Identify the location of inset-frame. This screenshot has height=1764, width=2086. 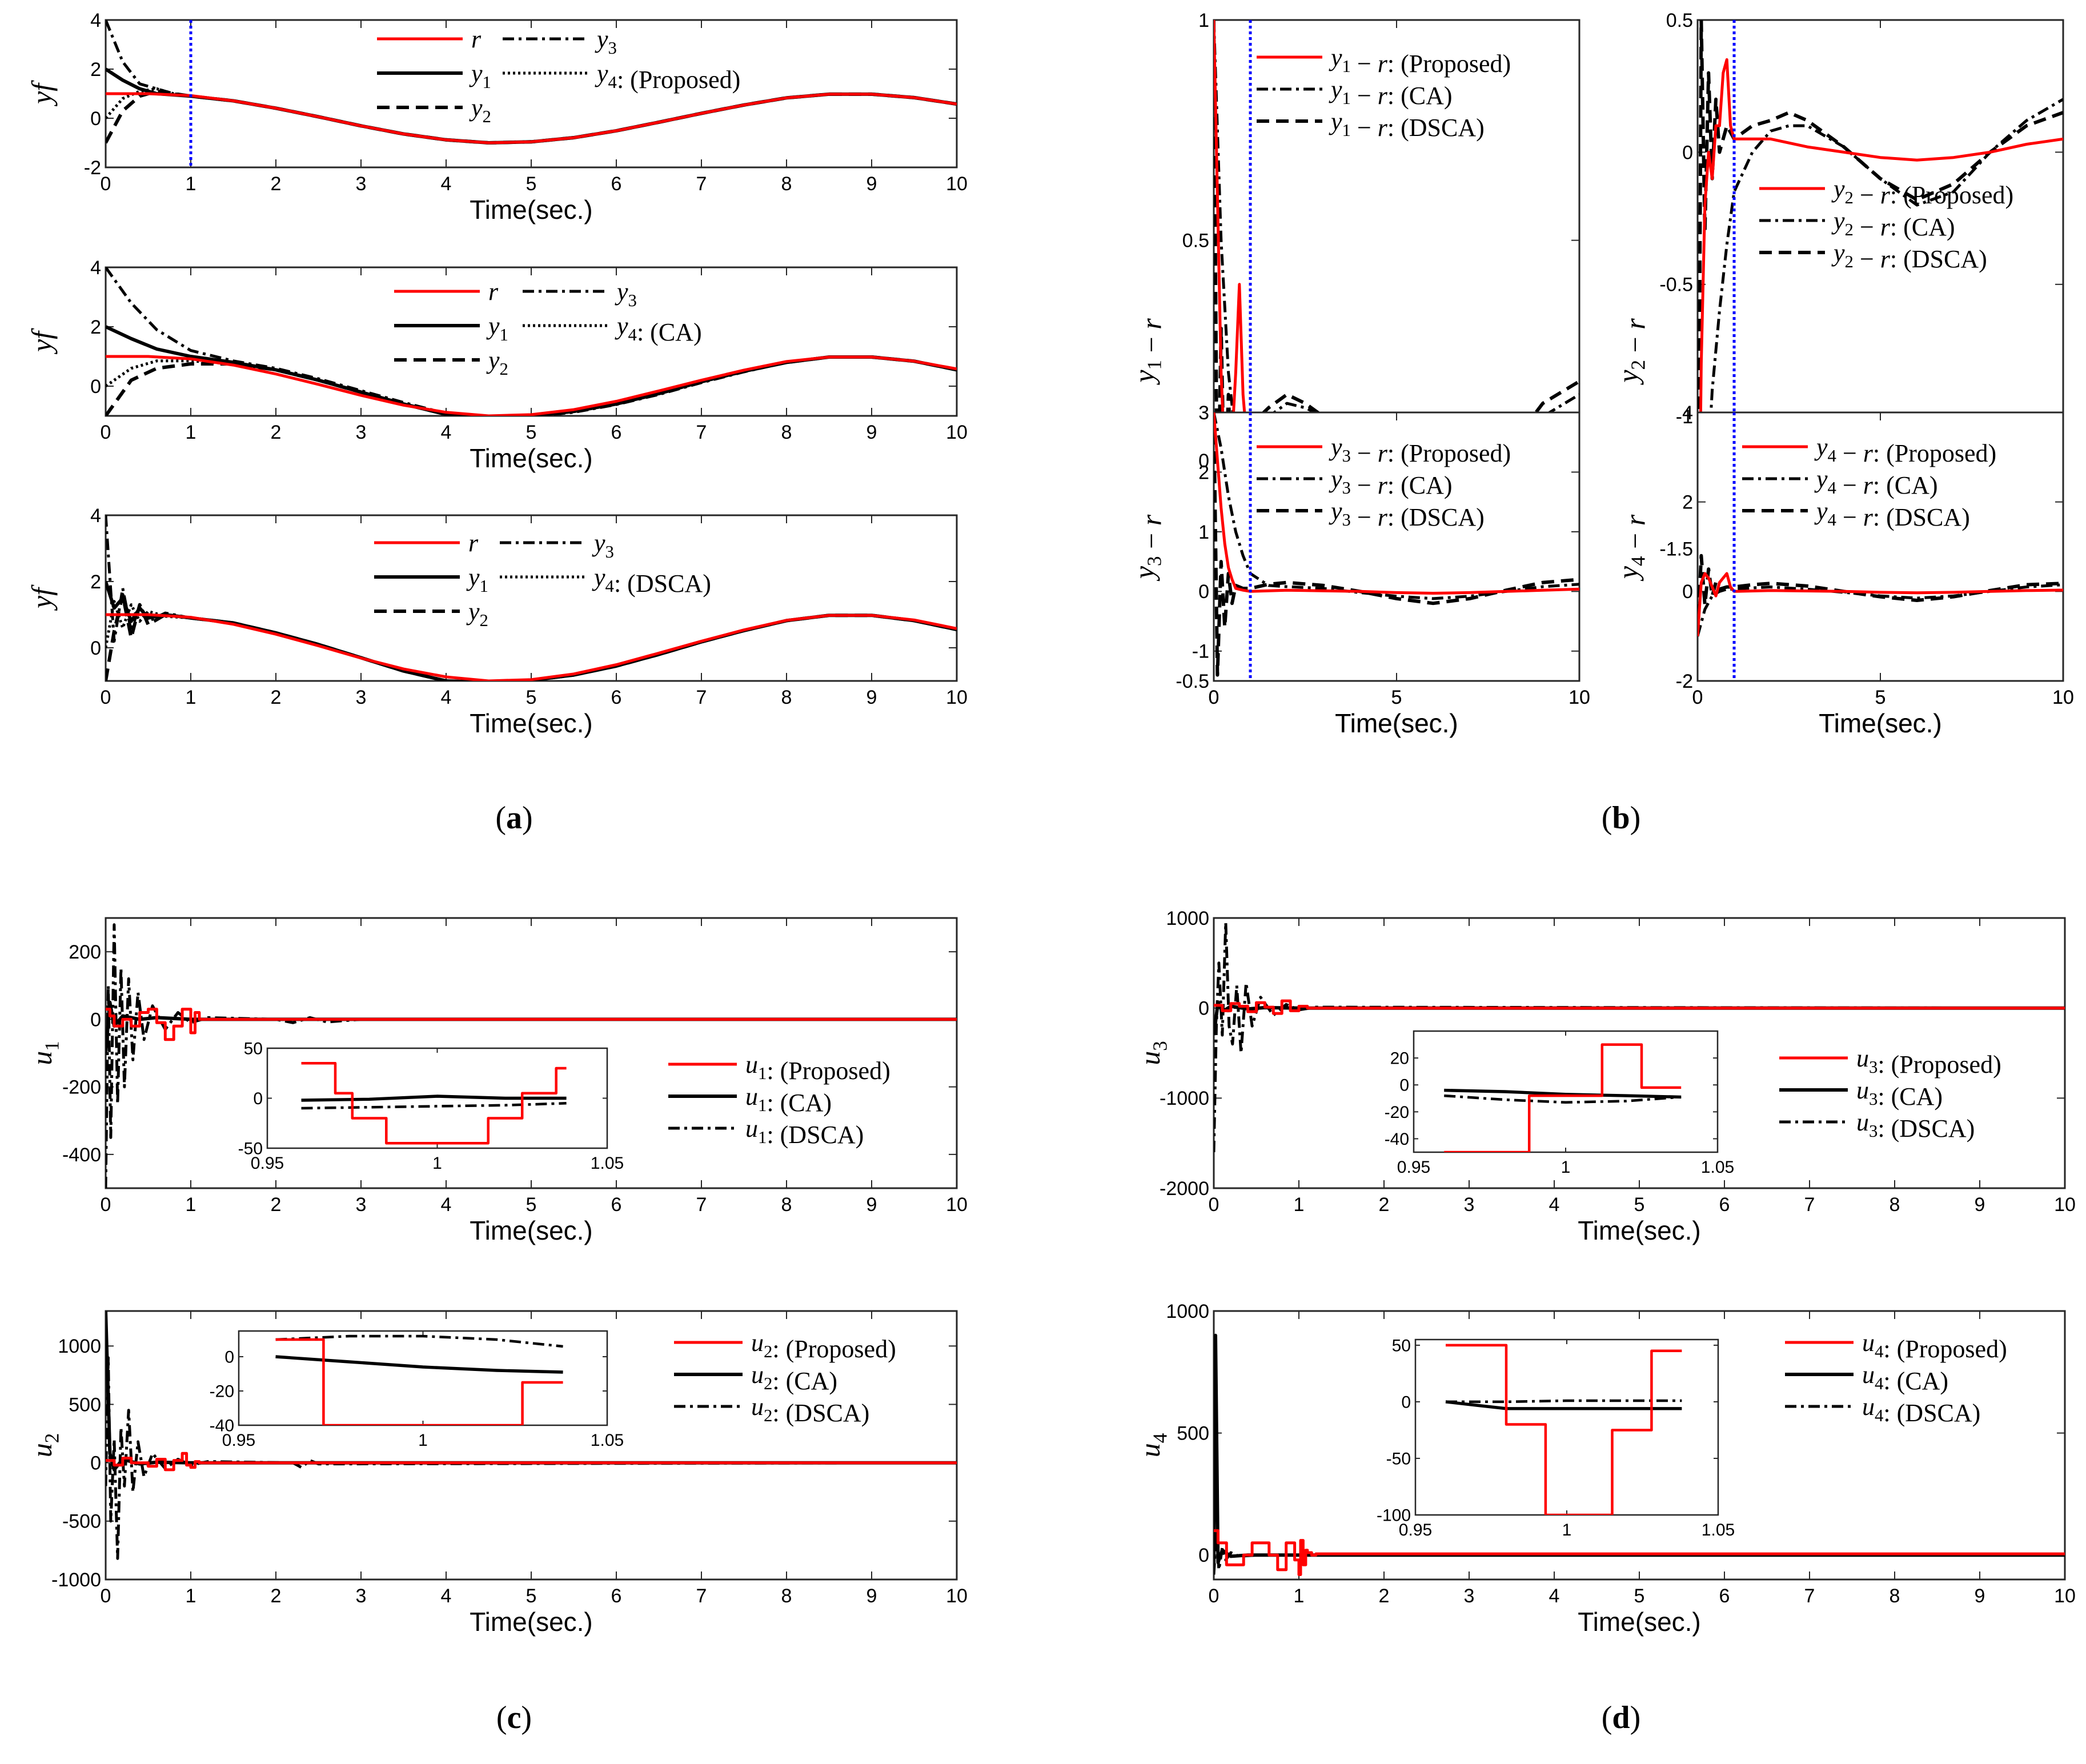
(1566, 1427).